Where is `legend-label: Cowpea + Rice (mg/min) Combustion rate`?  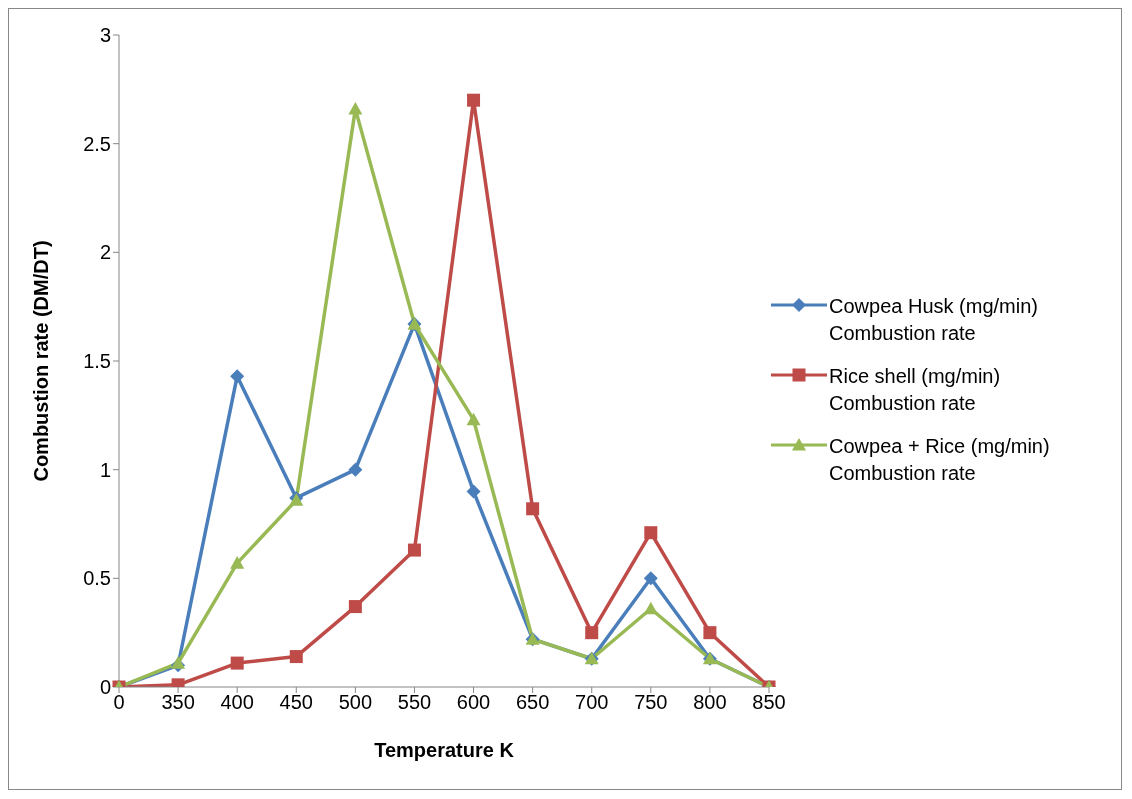 legend-label: Cowpea + Rice (mg/min) Combustion rate is located at coordinates (940, 460).